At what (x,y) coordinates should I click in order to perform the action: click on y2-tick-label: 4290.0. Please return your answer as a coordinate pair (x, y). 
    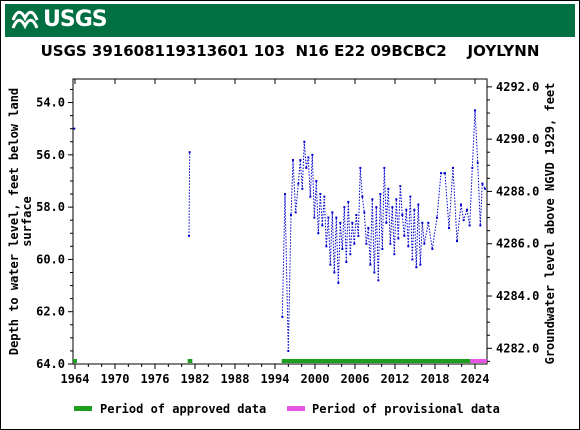
    Looking at the image, I should click on (517, 139).